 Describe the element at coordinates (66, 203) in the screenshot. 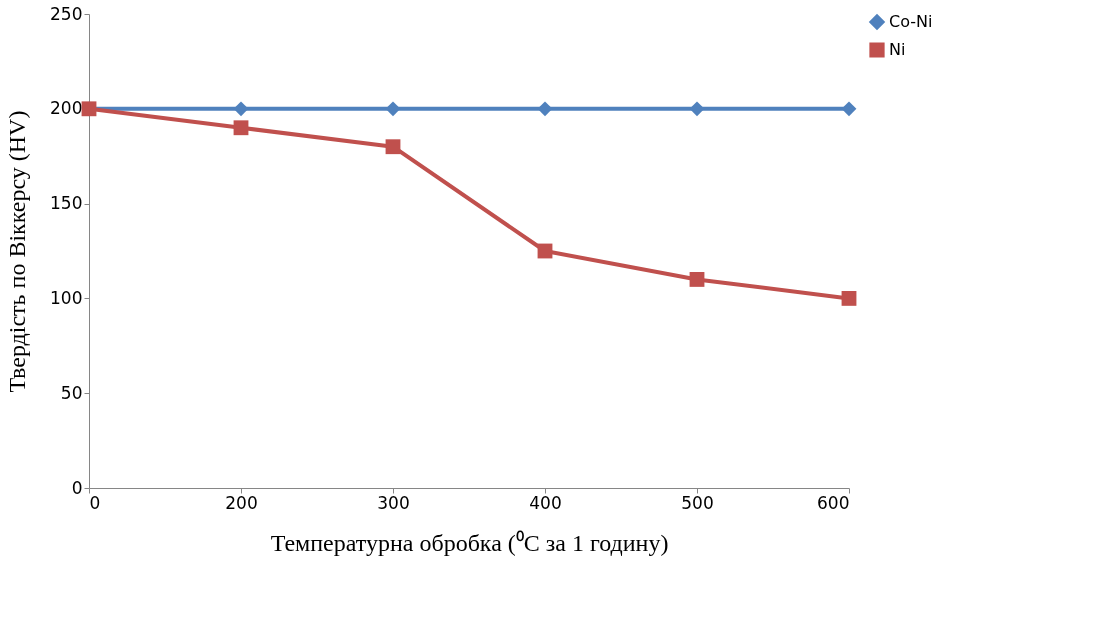

I see `y-tick-label: 150` at that location.